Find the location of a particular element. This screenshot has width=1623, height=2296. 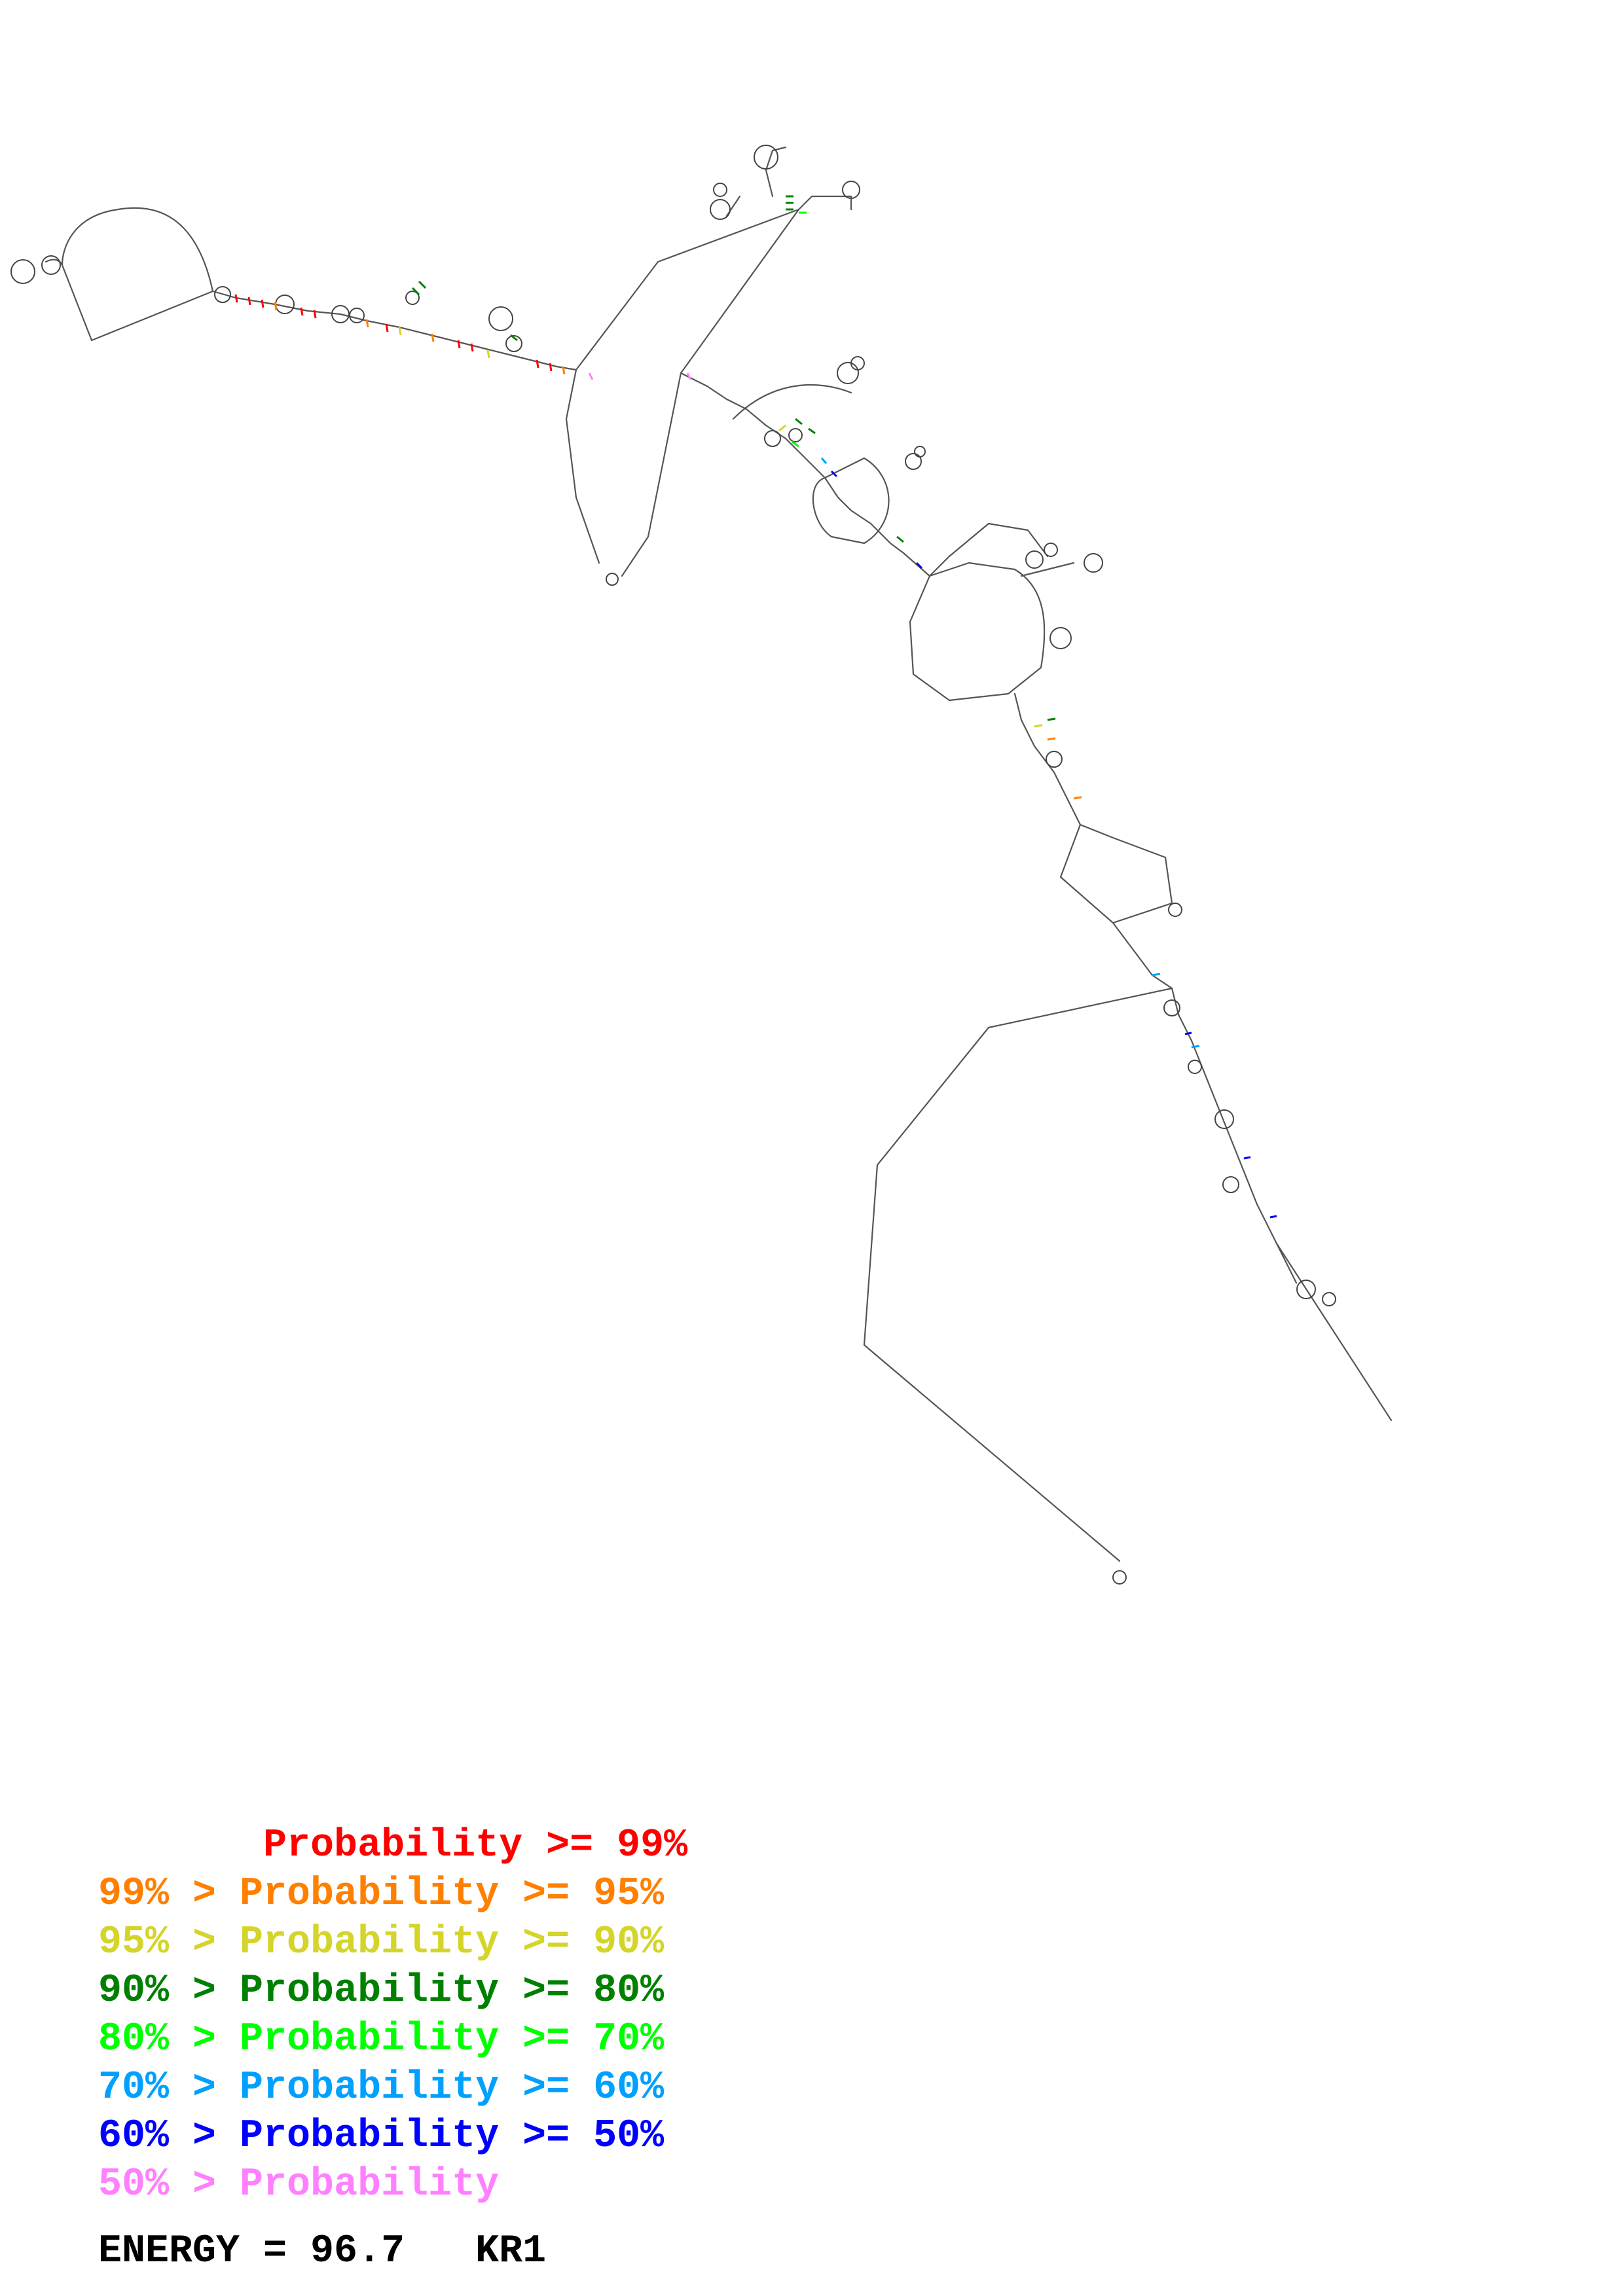

legend-row: Probability >= 99% is located at coordinates (393, 1846).